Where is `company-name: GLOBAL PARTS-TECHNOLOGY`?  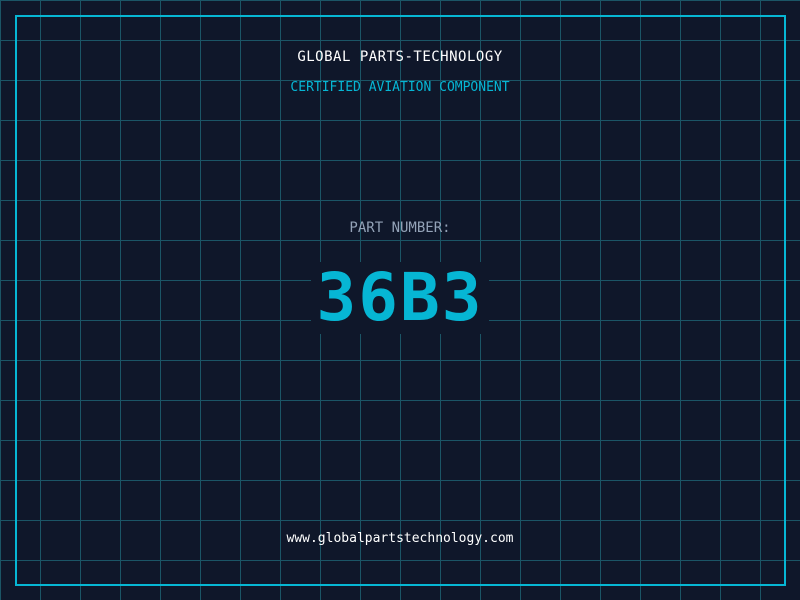
company-name: GLOBAL PARTS-TECHNOLOGY is located at coordinates (400, 57).